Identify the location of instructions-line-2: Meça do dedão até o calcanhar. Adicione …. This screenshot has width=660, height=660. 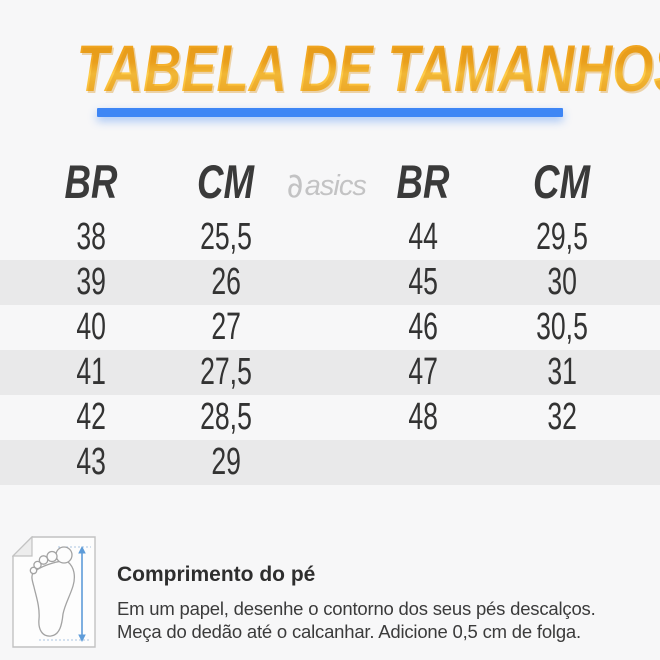
(349, 631).